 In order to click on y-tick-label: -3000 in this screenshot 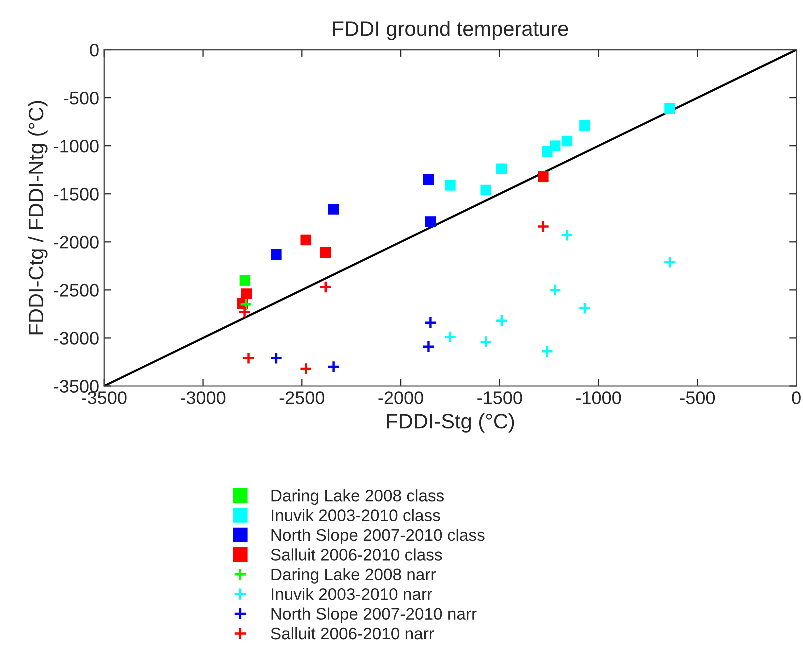, I will do `click(76, 338)`.